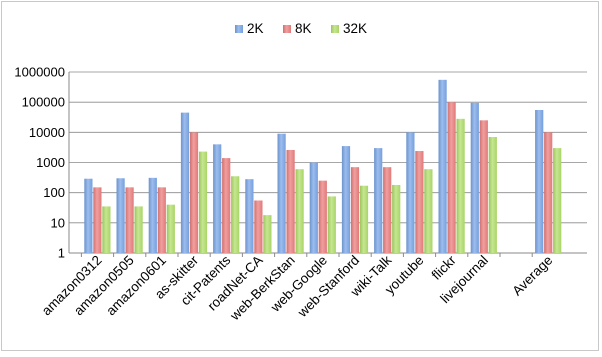 This screenshot has height=357, width=602. Describe the element at coordinates (170, 228) in the screenshot. I see `bar-32k-amazon0601` at that location.